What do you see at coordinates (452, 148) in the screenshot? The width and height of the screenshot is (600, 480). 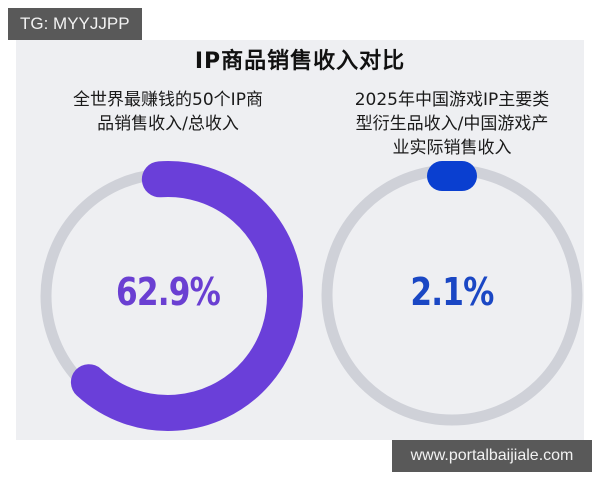 I see `right-label-line-3: 业实际销售收入` at bounding box center [452, 148].